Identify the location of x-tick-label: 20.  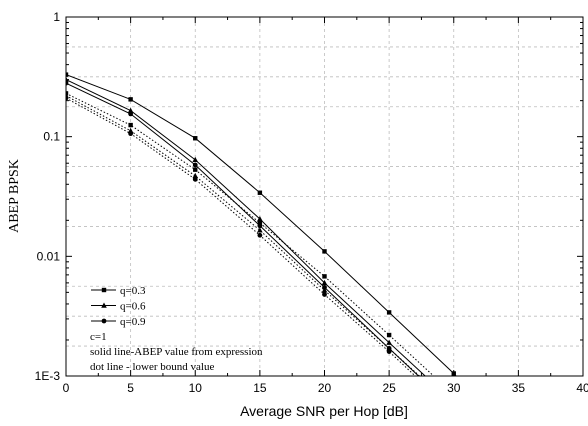
(325, 388).